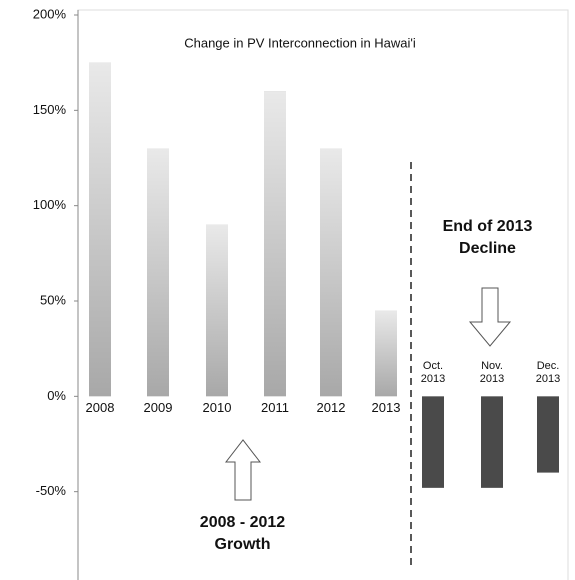 Image resolution: width=575 pixels, height=580 pixels. What do you see at coordinates (158, 407) in the screenshot?
I see `x-tick-label: 2009` at bounding box center [158, 407].